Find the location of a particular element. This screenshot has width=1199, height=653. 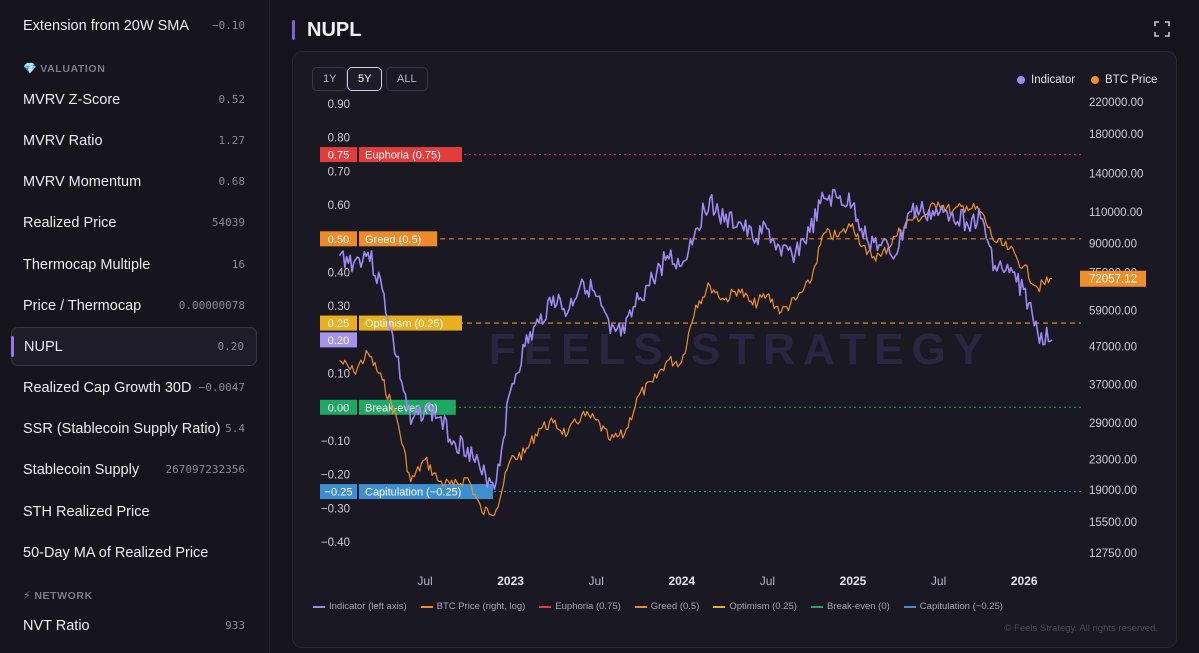

legend-label: Optimism (0.25) is located at coordinates (763, 606).